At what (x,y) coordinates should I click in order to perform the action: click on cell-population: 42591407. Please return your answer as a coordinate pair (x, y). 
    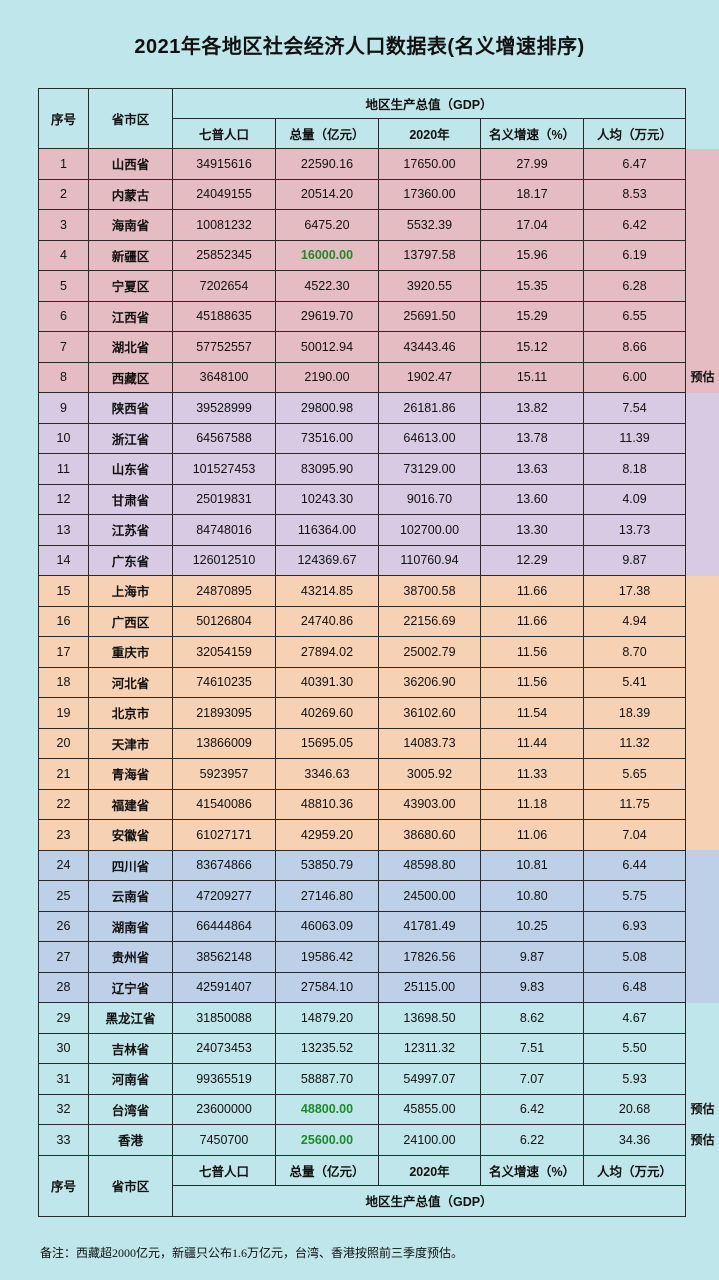
    Looking at the image, I should click on (224, 987).